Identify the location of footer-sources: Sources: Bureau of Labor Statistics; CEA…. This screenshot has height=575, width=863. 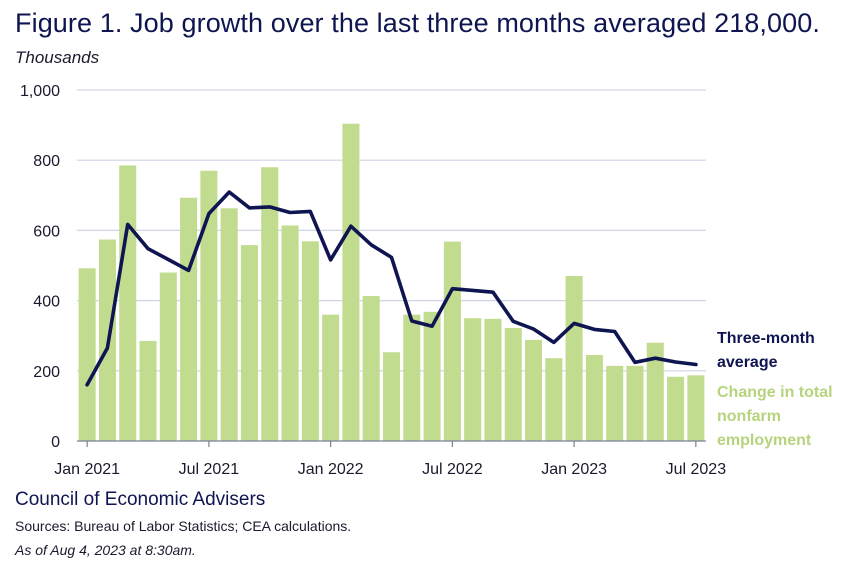
(183, 526).